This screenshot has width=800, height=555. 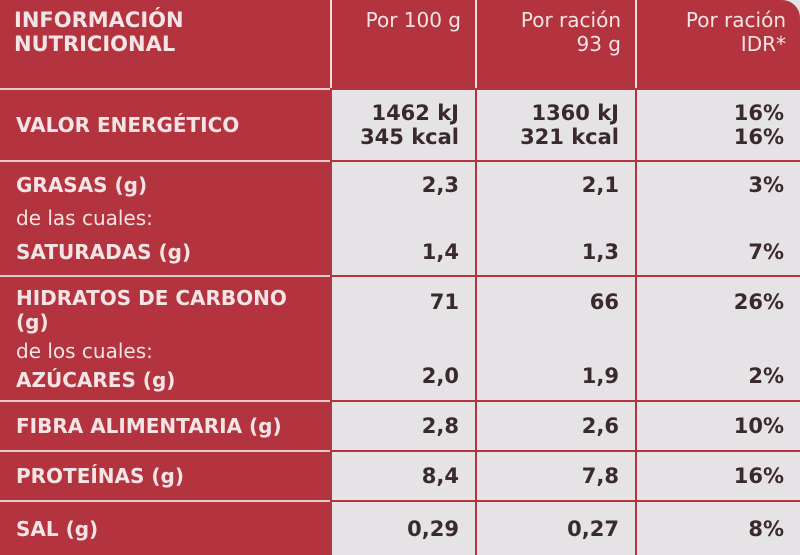 I want to click on nutrient-label: PROTEÍNAS (g), so click(x=165, y=475).